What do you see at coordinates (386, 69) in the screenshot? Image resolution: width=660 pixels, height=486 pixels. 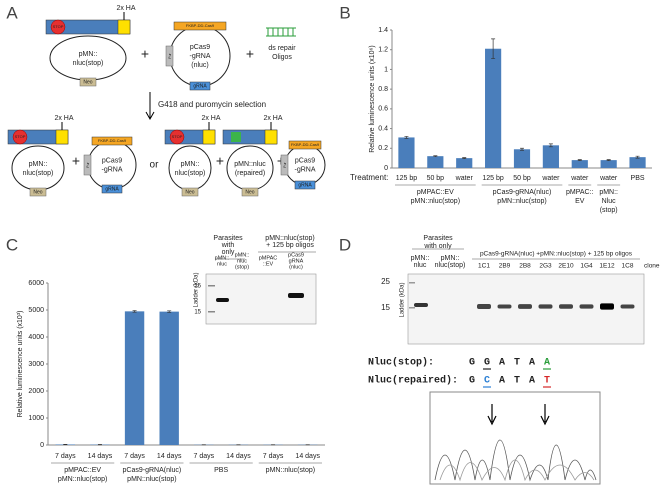 I see `y-tick-label: 1` at bounding box center [386, 69].